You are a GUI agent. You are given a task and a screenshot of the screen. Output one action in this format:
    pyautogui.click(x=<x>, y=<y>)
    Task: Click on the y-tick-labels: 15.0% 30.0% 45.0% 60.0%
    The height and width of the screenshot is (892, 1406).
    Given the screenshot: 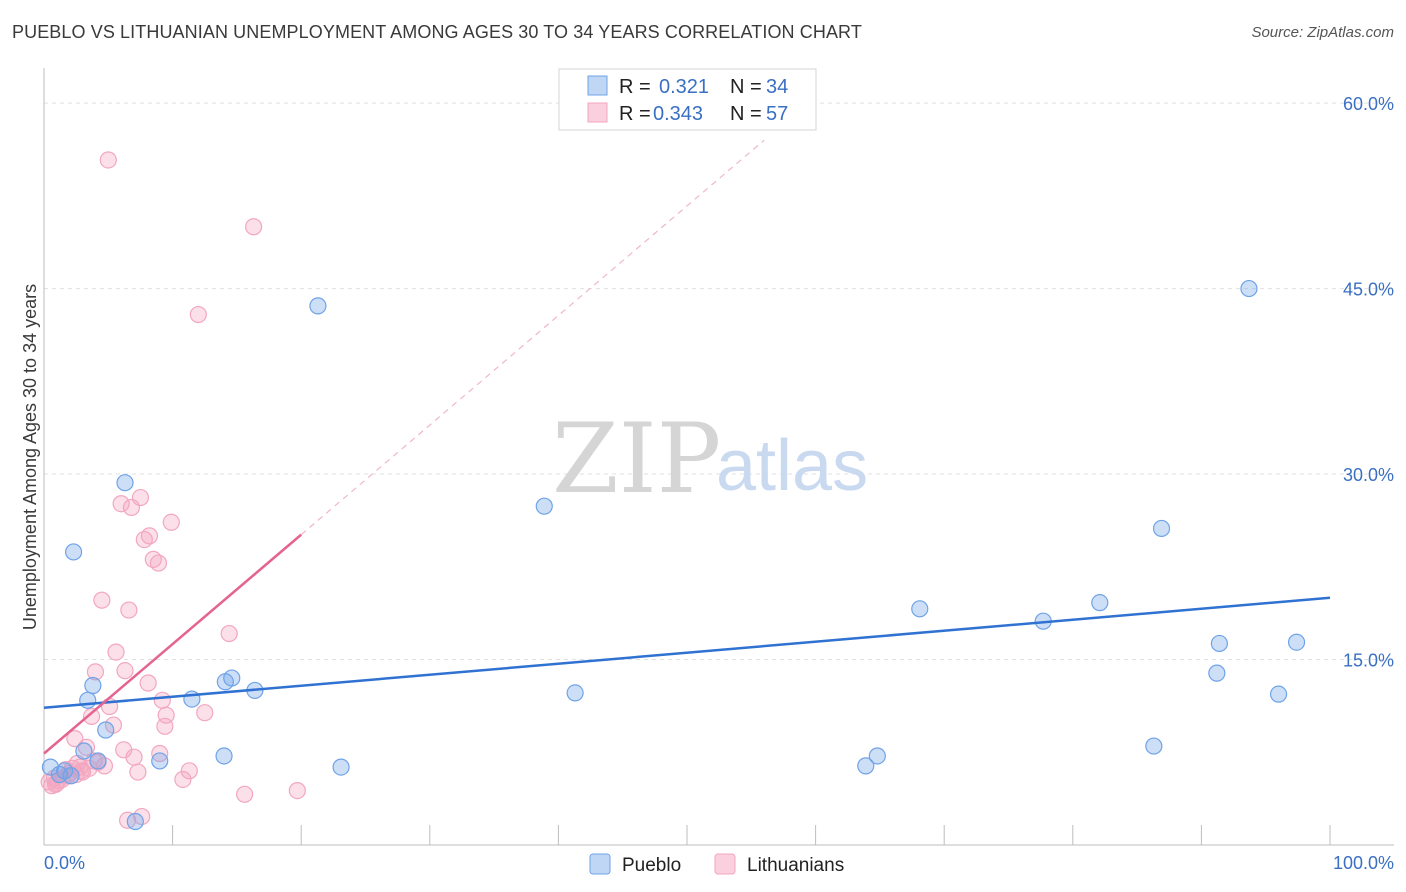 What is the action you would take?
    pyautogui.click(x=1368, y=382)
    